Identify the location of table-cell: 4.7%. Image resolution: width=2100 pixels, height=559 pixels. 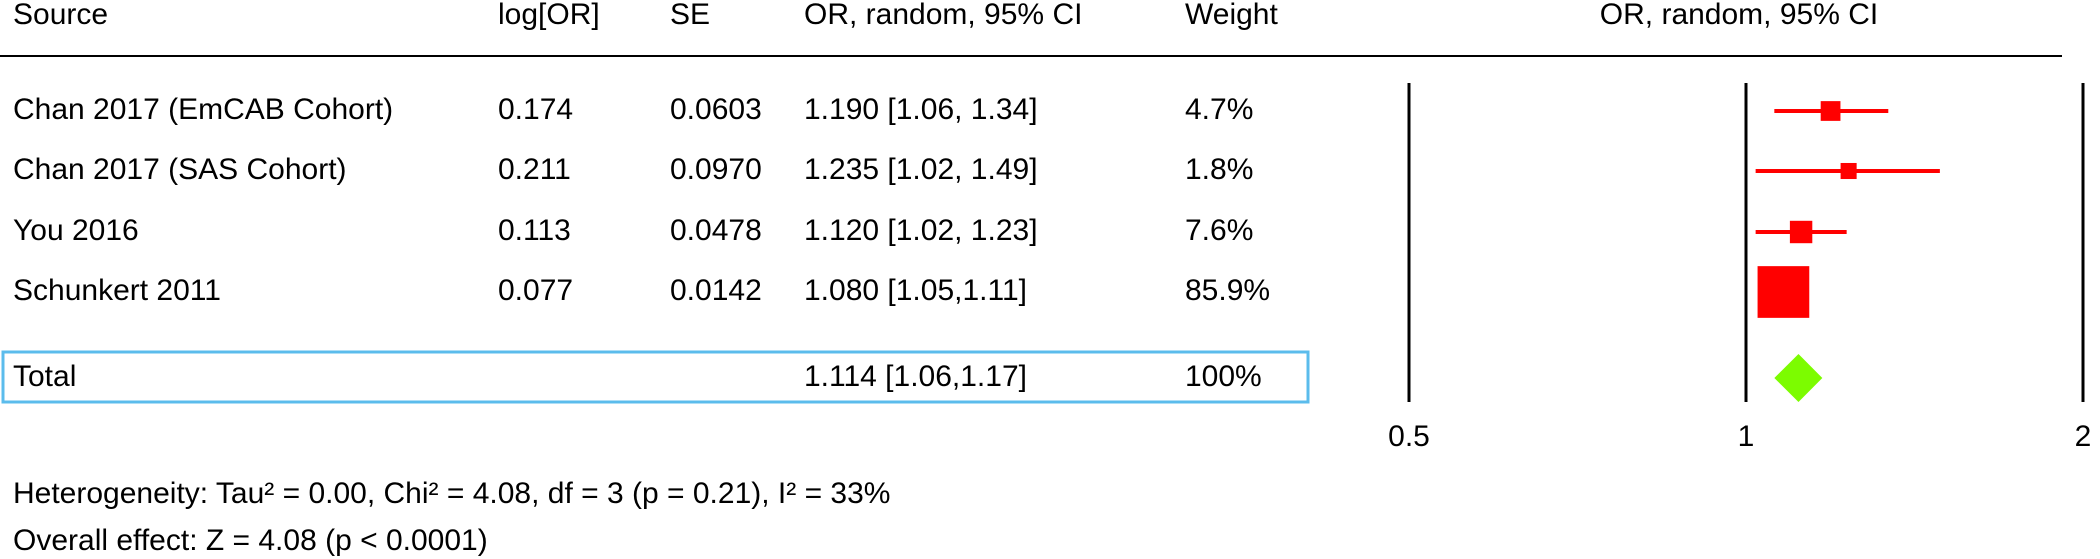
(1219, 109).